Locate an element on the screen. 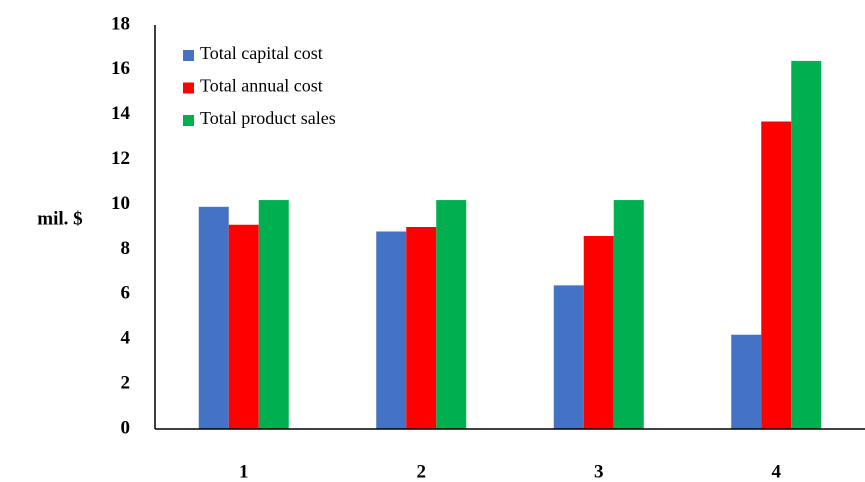 This screenshot has width=865, height=482. y-tick-label: 12 is located at coordinates (120, 158).